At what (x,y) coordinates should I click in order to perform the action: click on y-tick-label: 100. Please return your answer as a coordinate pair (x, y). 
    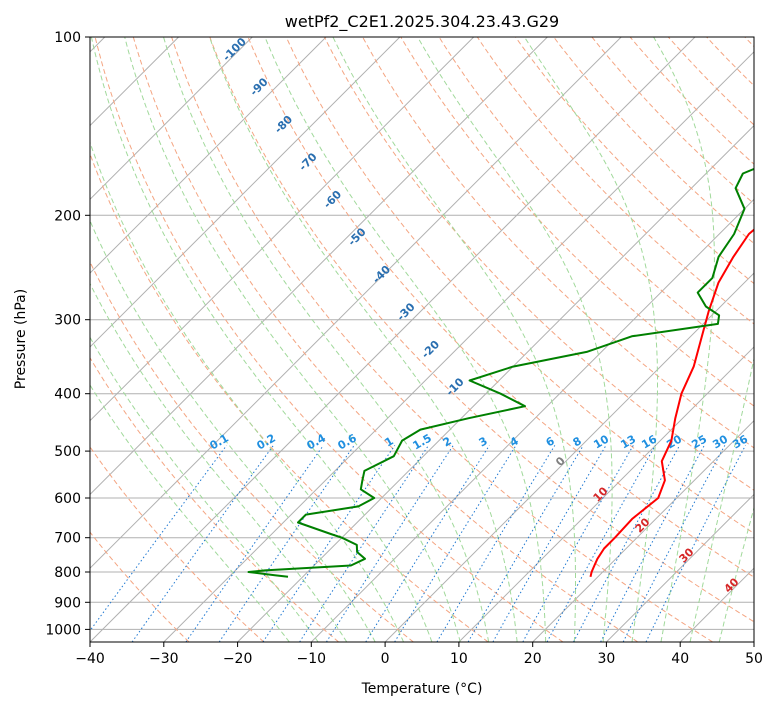
    Looking at the image, I should click on (67, 38).